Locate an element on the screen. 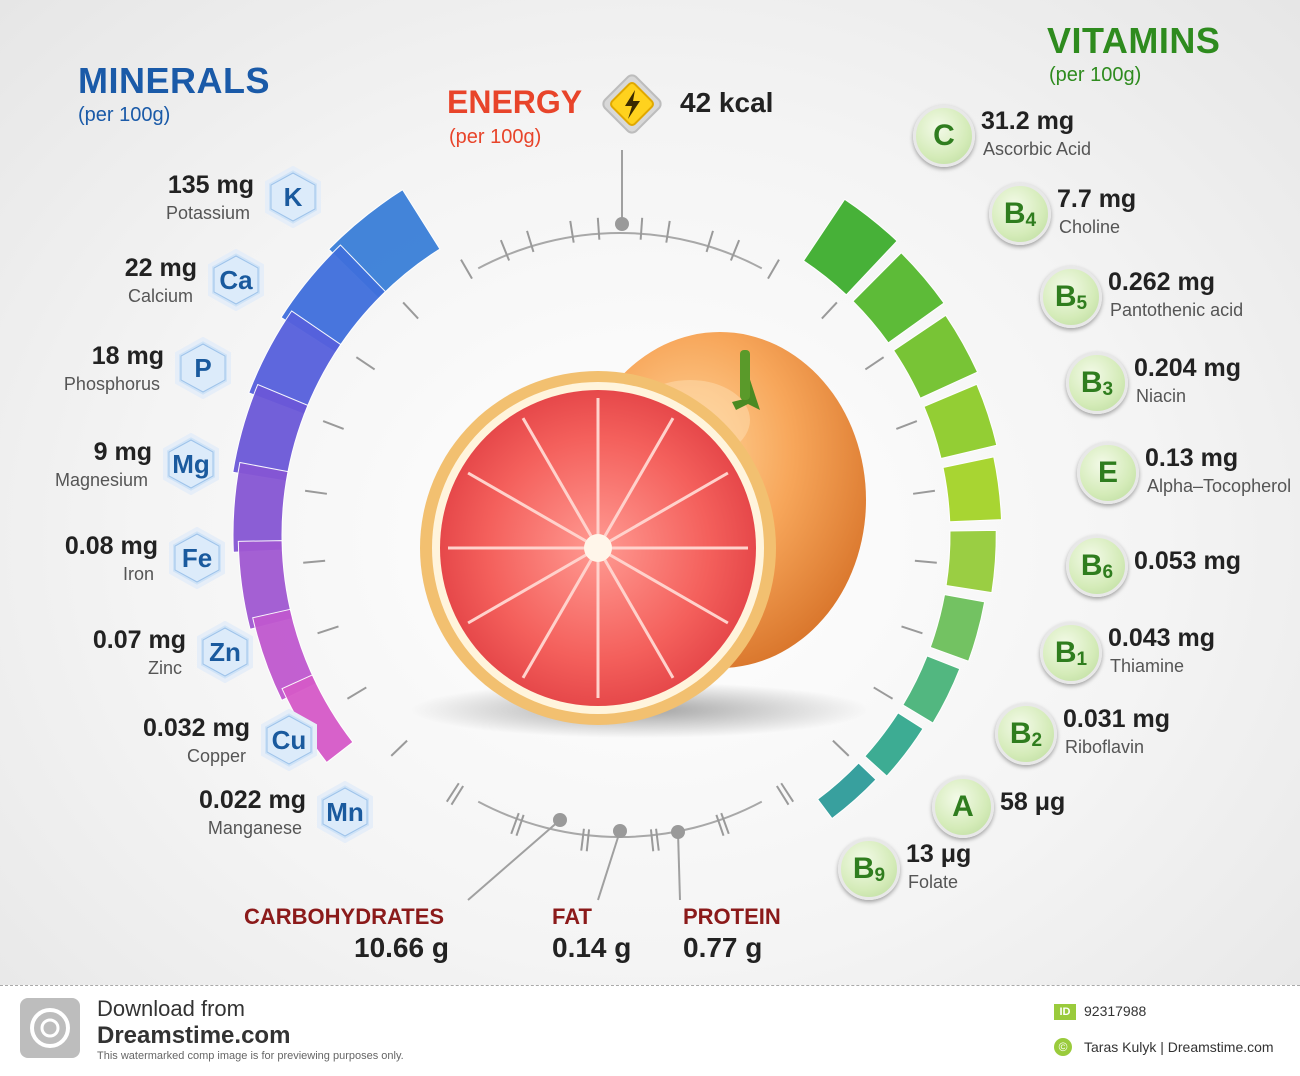  vitamin-letter: B6 is located at coordinates (1097, 566).